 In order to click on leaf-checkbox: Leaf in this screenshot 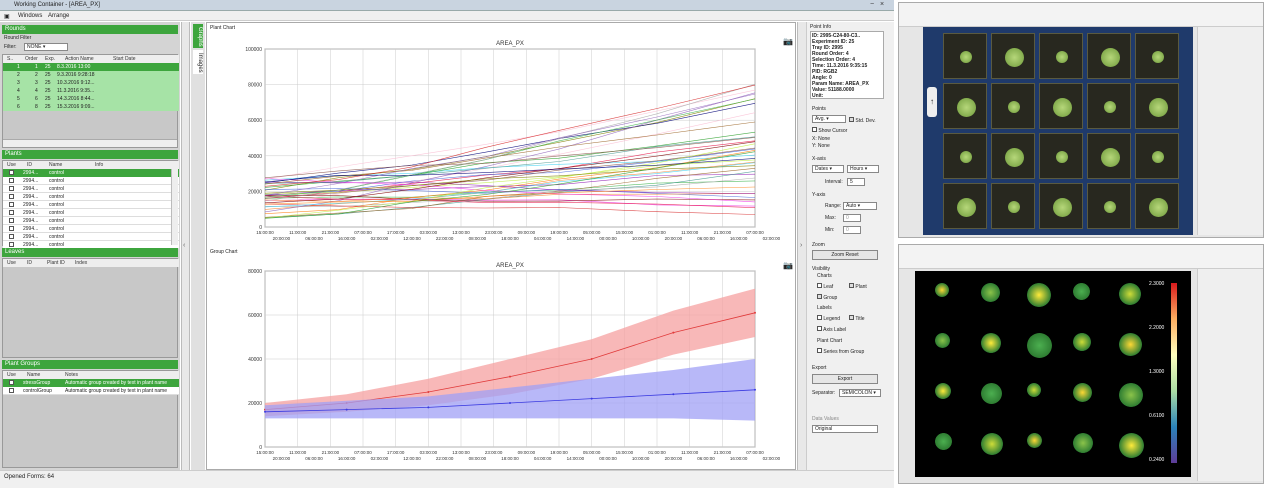, I will do `click(825, 286)`.